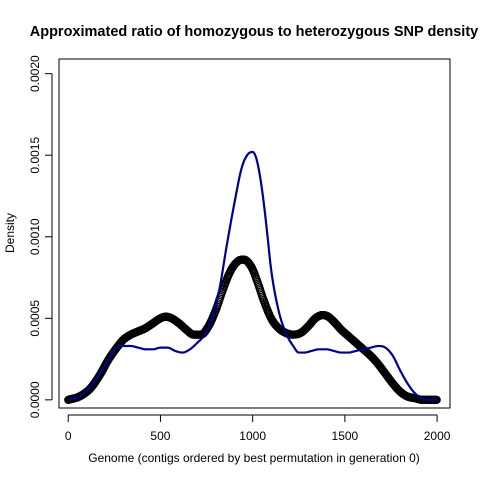  Describe the element at coordinates (35, 73) in the screenshot. I see `y-tick-label: 0.0020` at that location.